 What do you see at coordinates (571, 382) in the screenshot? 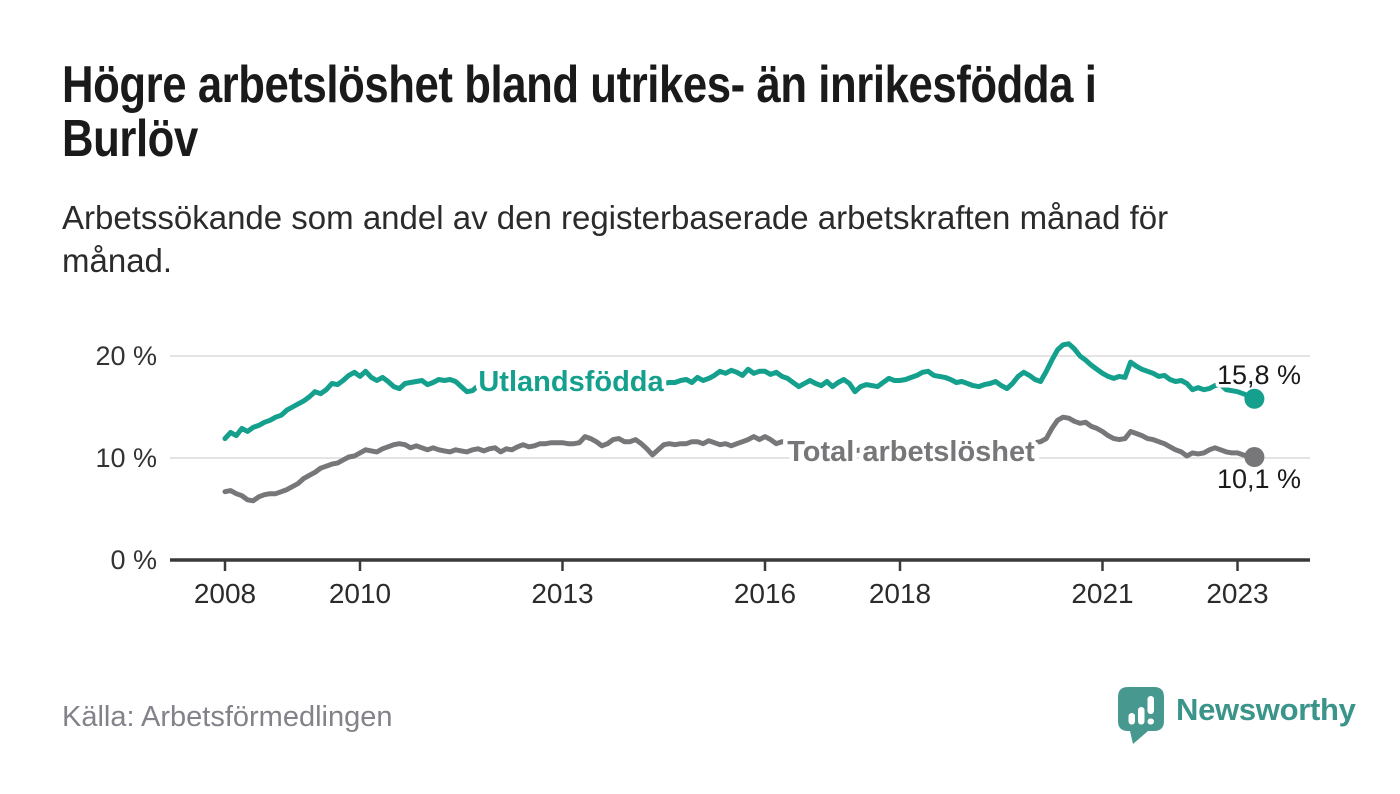
I see `series-label-0: Utlandsfödda` at bounding box center [571, 382].